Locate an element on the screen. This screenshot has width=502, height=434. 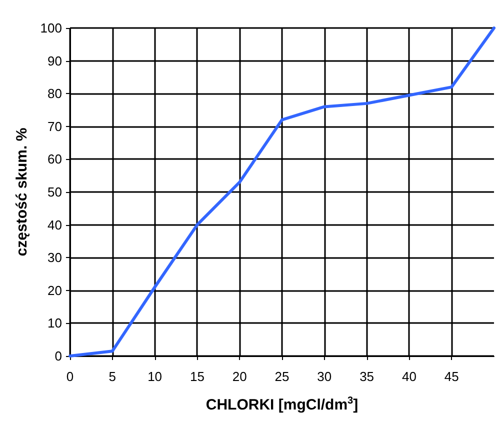
y-tick-label: 70 is located at coordinates (55, 126).